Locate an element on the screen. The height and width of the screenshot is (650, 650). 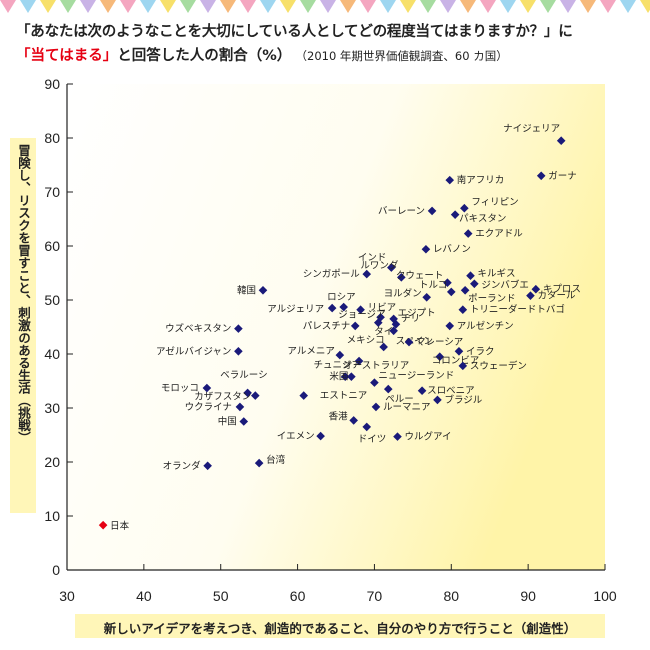
data-point-label: ジンバブエ is located at coordinates (505, 285).